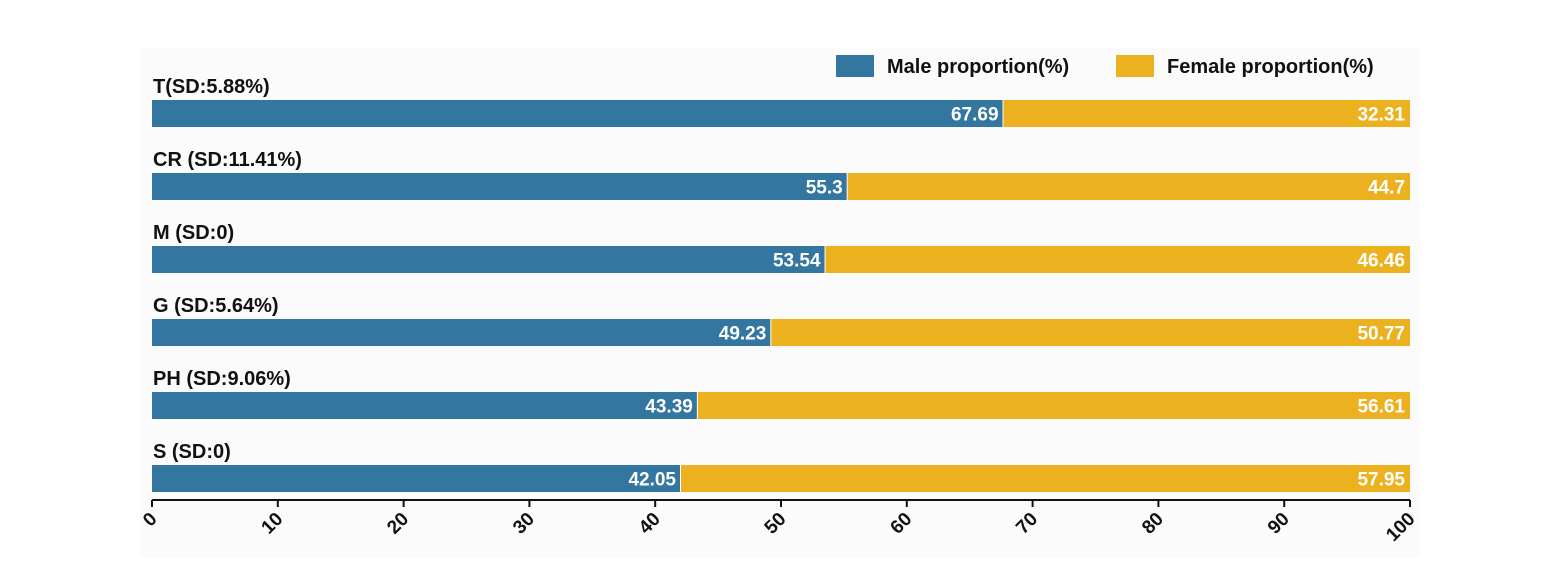 This screenshot has width=1545, height=569. I want to click on data-label: 67.69, so click(975, 115).